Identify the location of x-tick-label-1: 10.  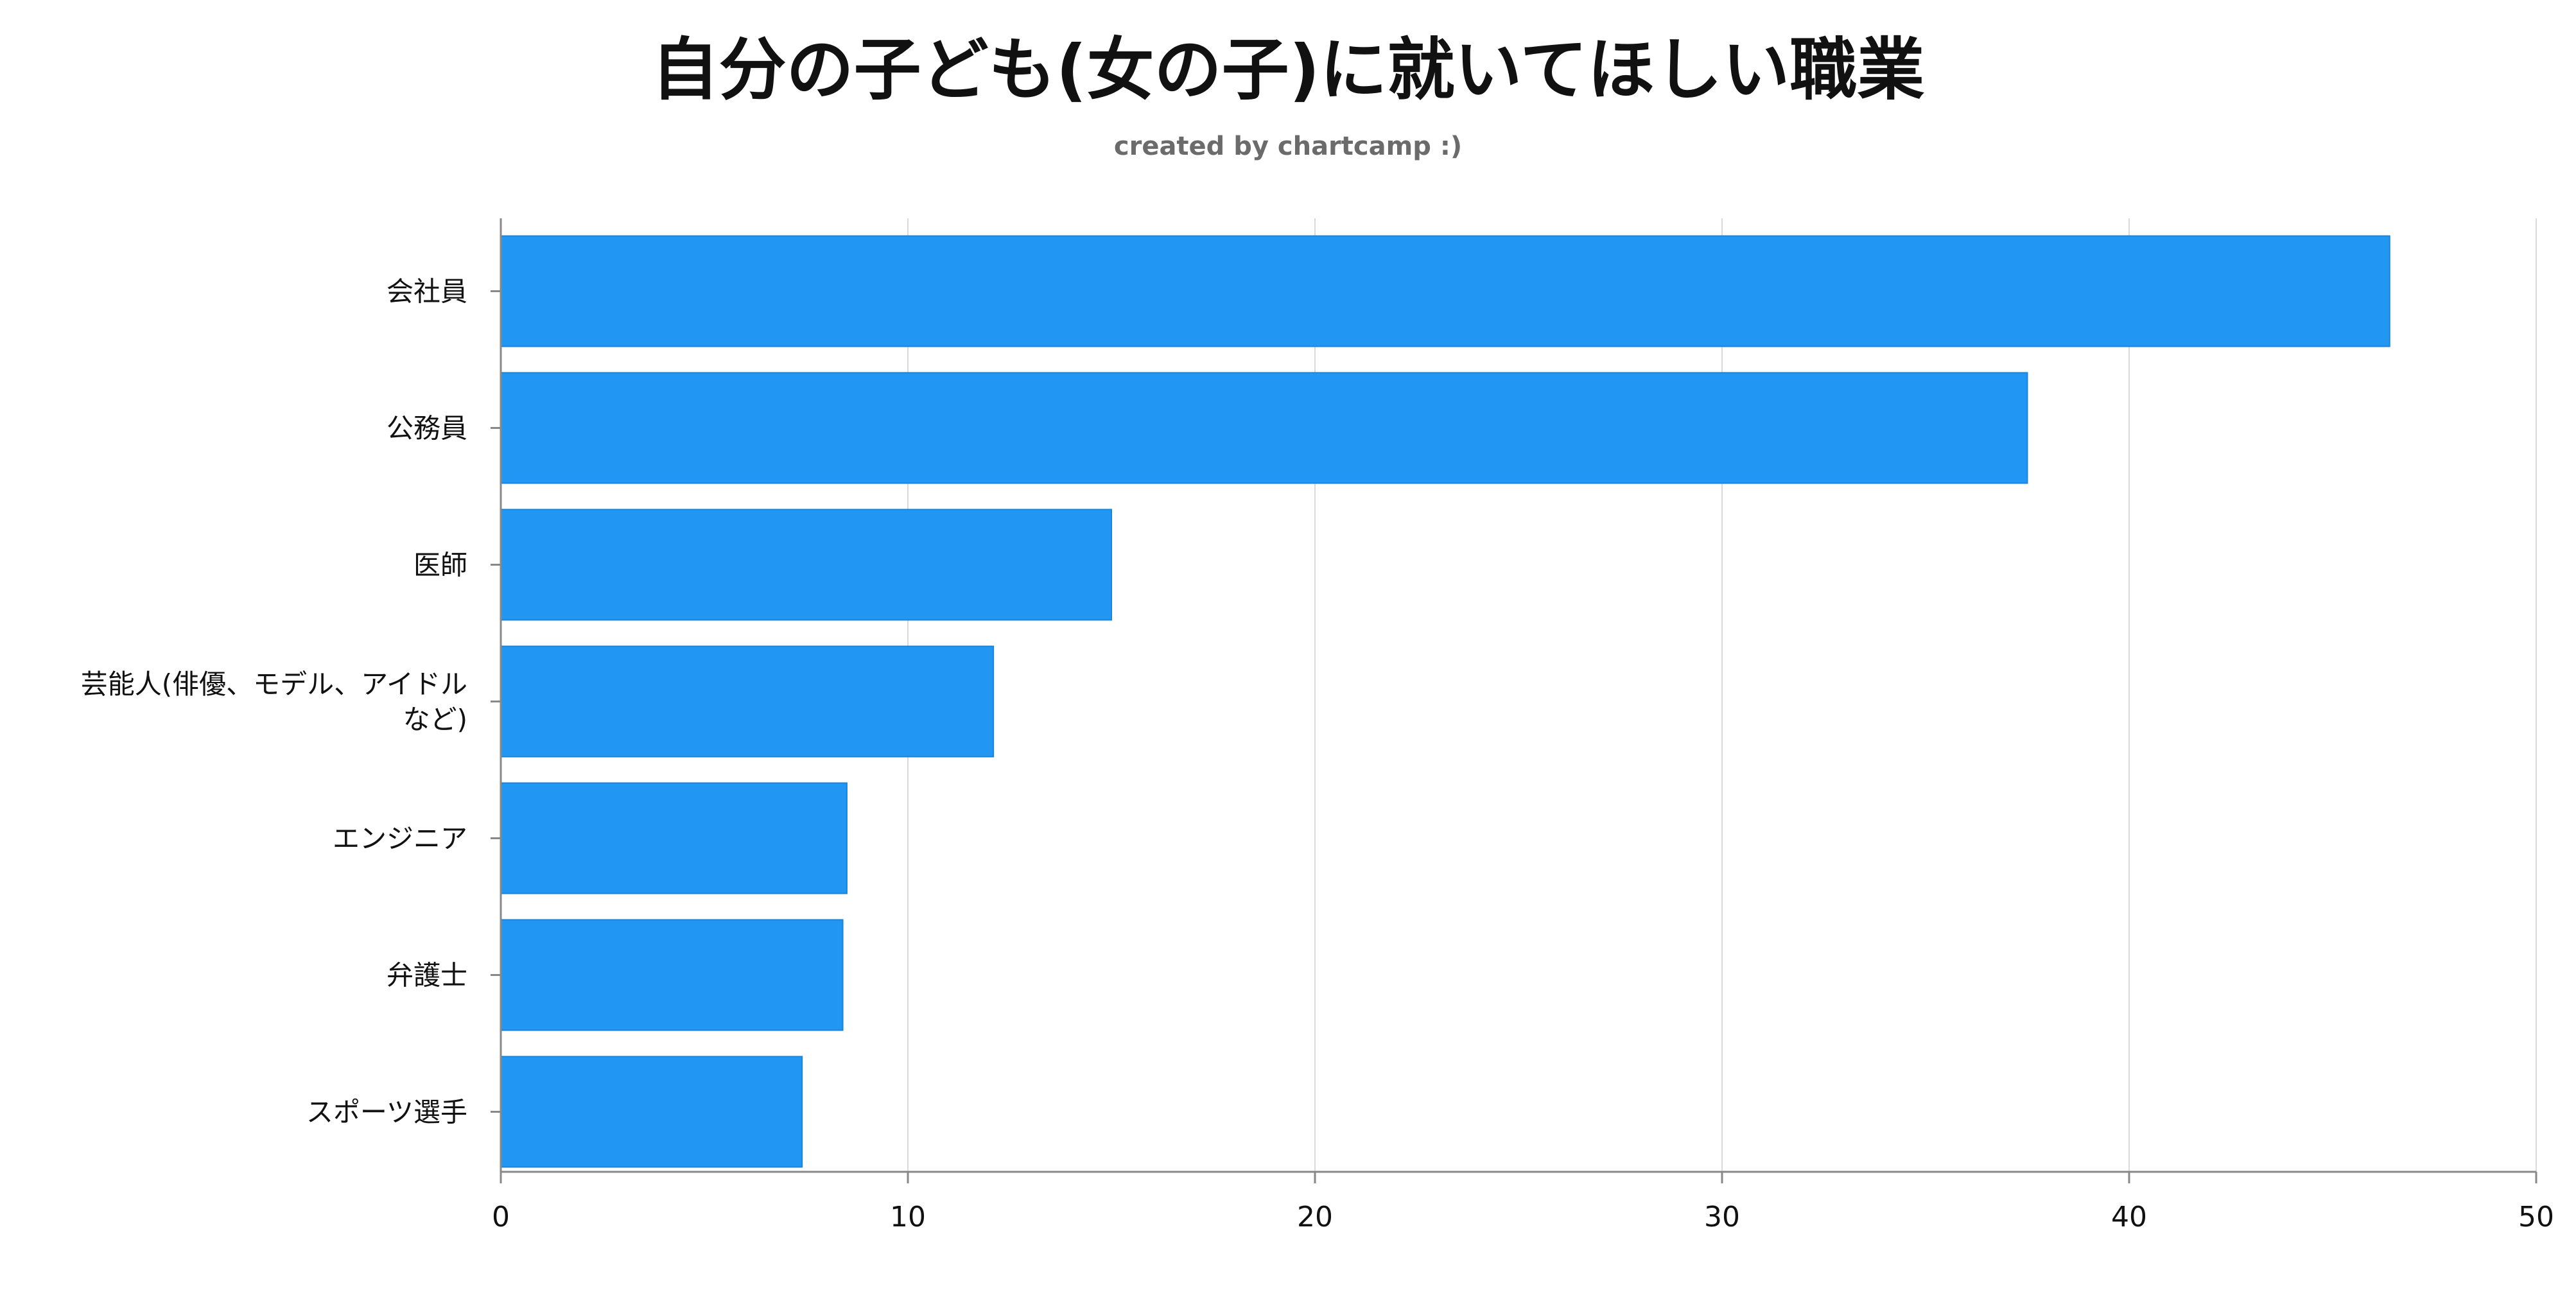
(908, 1217).